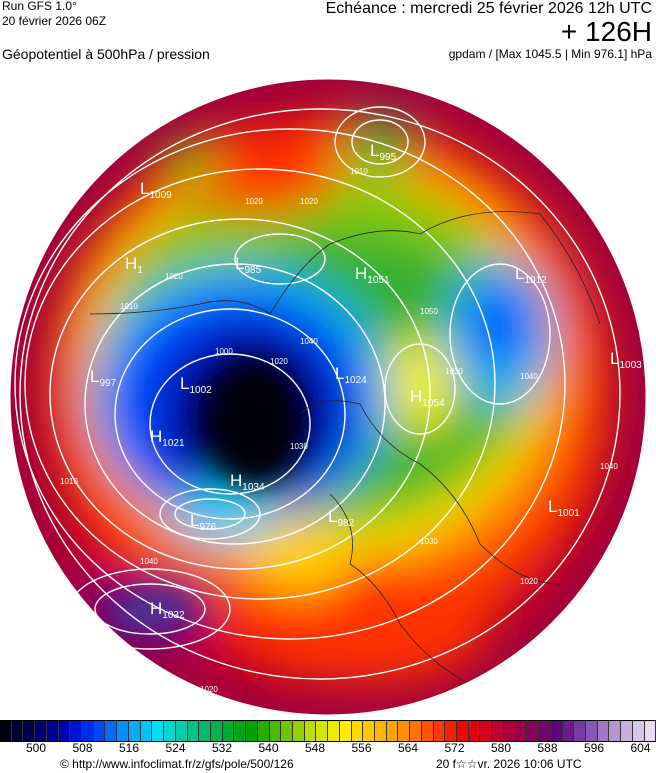  I want to click on pressure-center-high: H1051, so click(372, 275).